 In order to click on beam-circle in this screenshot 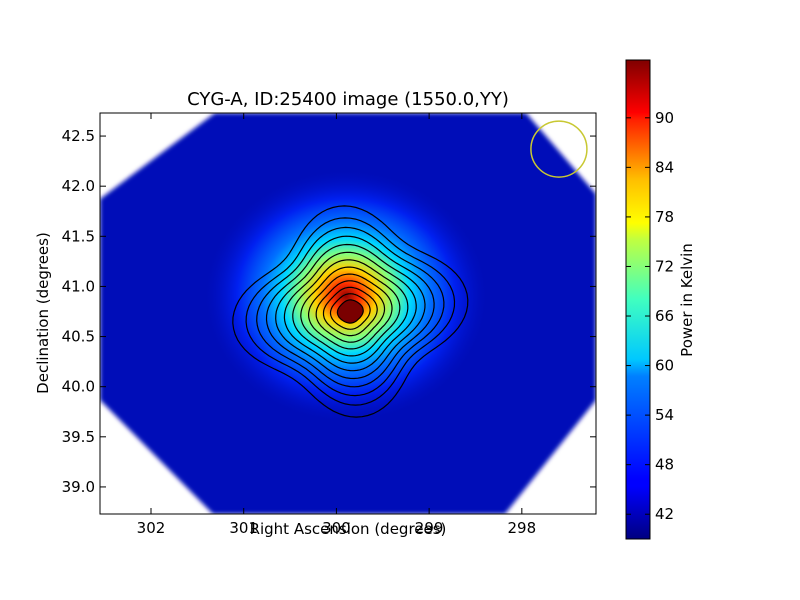, I will do `click(559, 149)`.